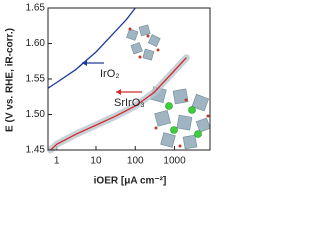 The width and height of the screenshot is (320, 240). Describe the element at coordinates (180, 118) in the screenshot. I see `crystal-structure-srirо3` at that location.